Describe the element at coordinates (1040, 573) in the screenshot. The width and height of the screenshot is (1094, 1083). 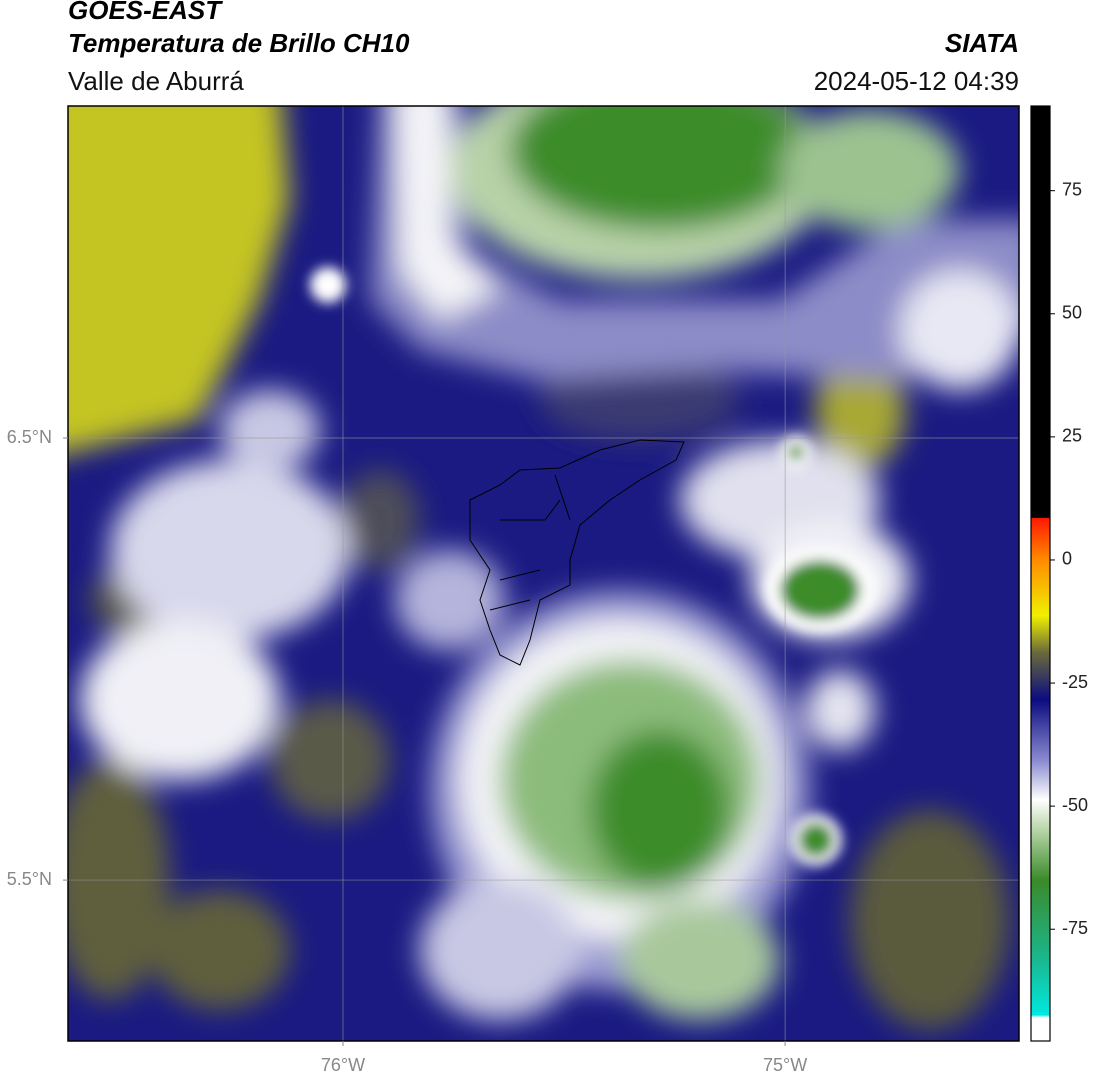
I see `colorbar` at that location.